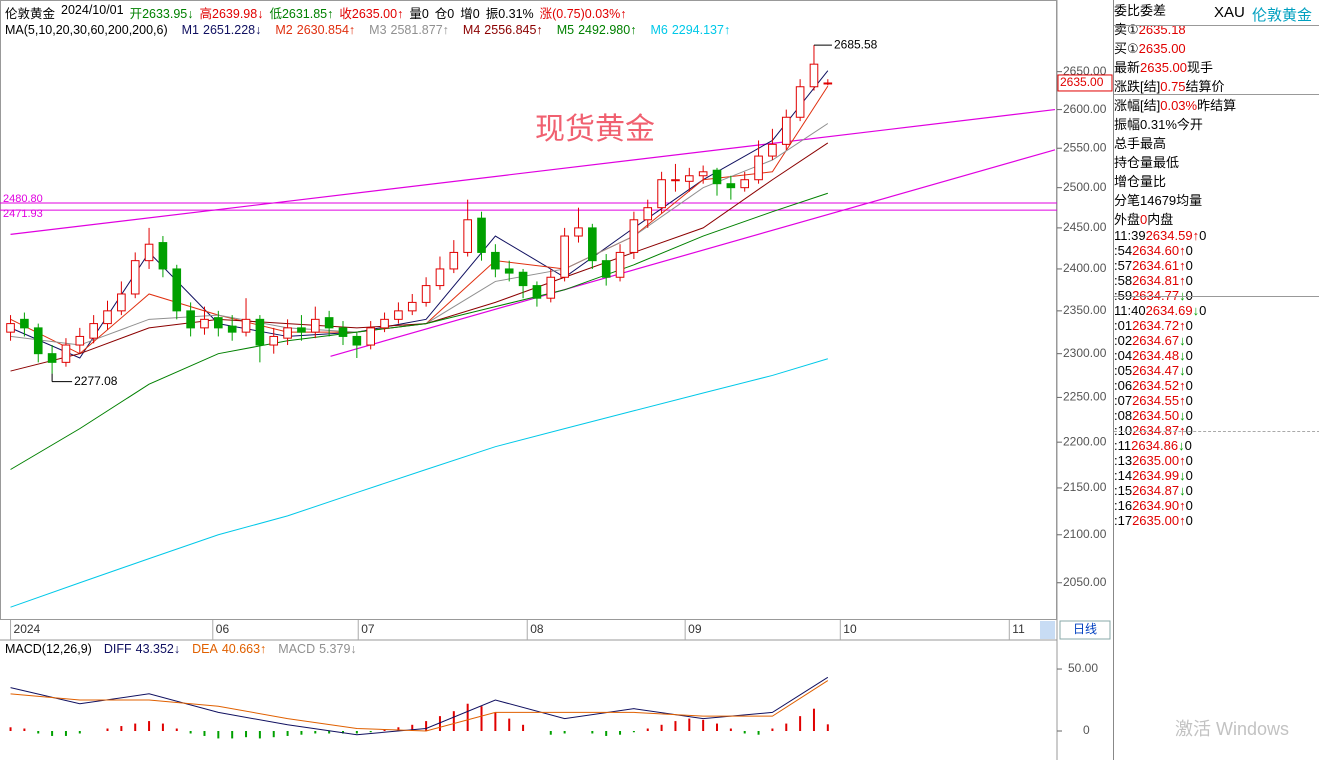  I want to click on tick-price: 2634.47, so click(1156, 370).